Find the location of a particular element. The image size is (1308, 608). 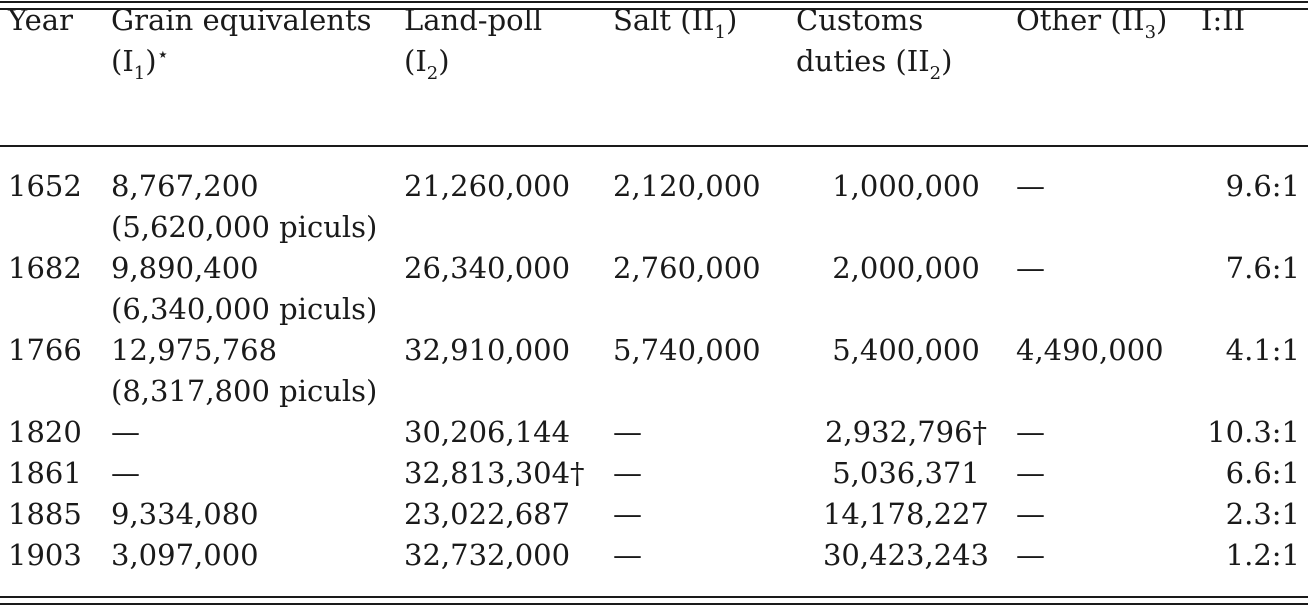

cell-customs: 30,423,243 is located at coordinates (906, 555).